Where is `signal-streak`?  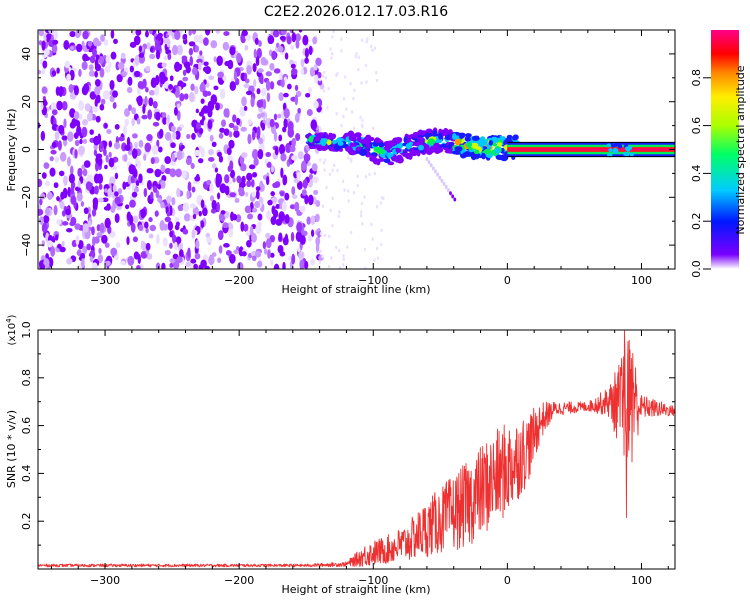
signal-streak is located at coordinates (438, 174).